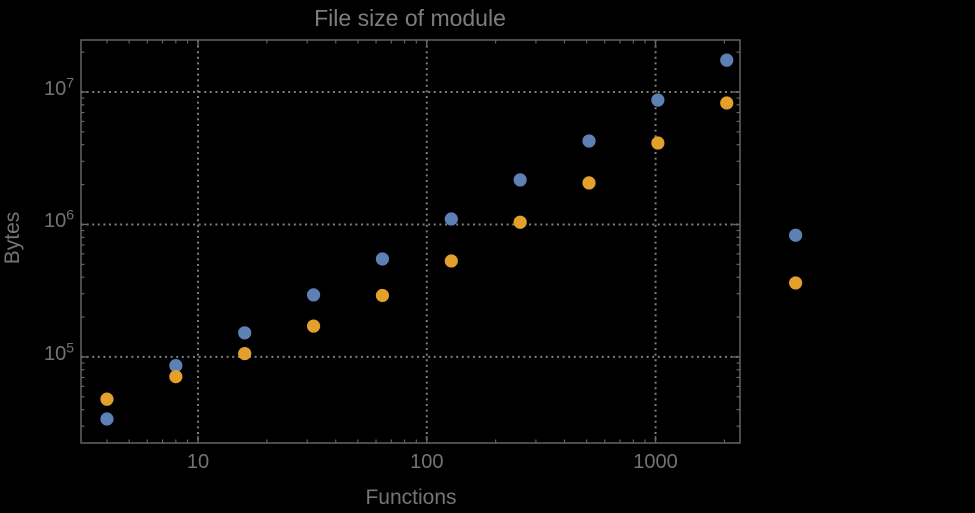 The height and width of the screenshot is (513, 975). Describe the element at coordinates (198, 462) in the screenshot. I see `x-tick-label: 10` at that location.